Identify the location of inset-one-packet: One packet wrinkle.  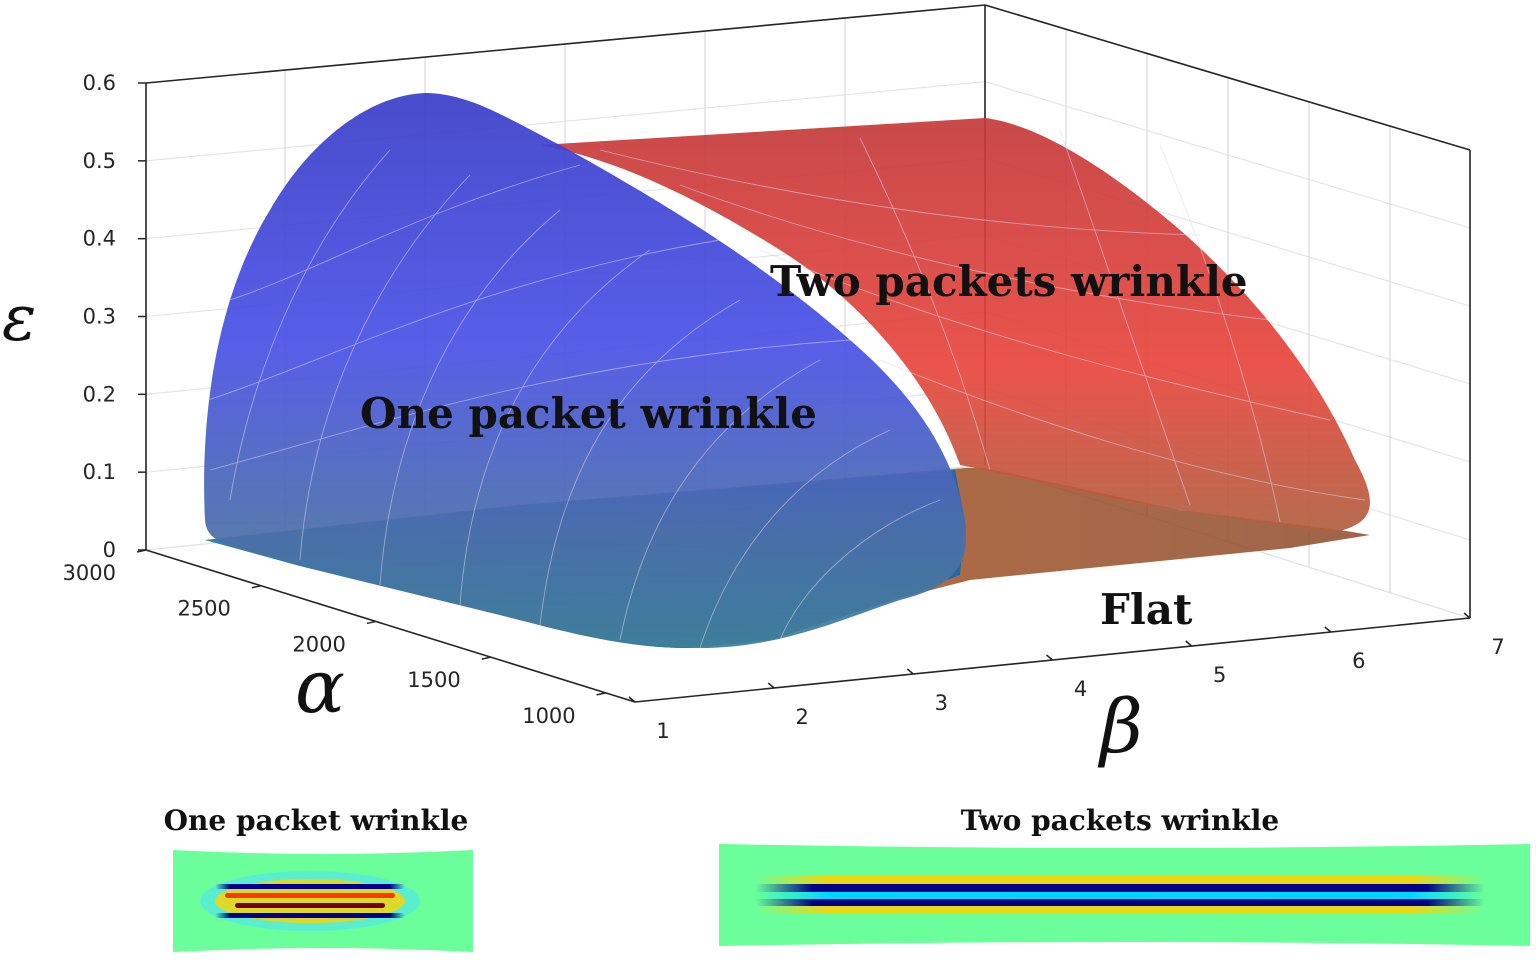
(318, 878).